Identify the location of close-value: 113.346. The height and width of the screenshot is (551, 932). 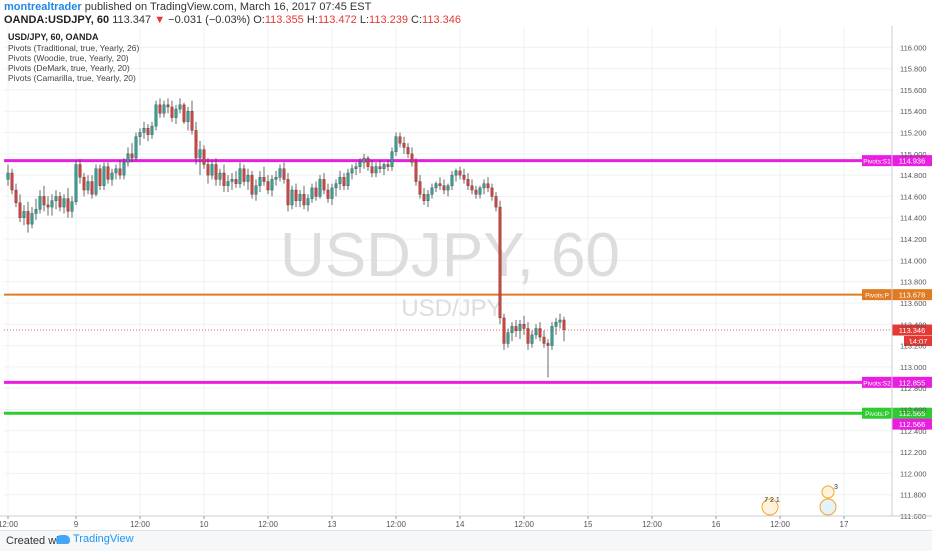
(441, 20).